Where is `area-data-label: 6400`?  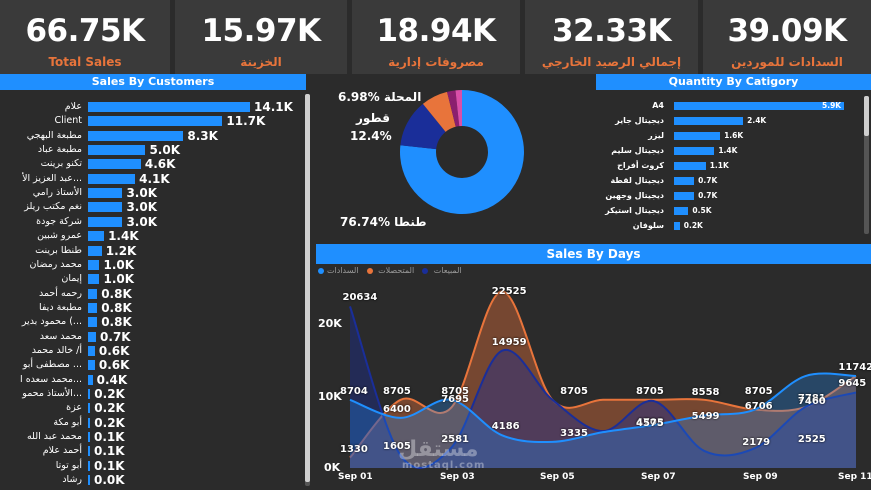
area-data-label: 6400 is located at coordinates (397, 409).